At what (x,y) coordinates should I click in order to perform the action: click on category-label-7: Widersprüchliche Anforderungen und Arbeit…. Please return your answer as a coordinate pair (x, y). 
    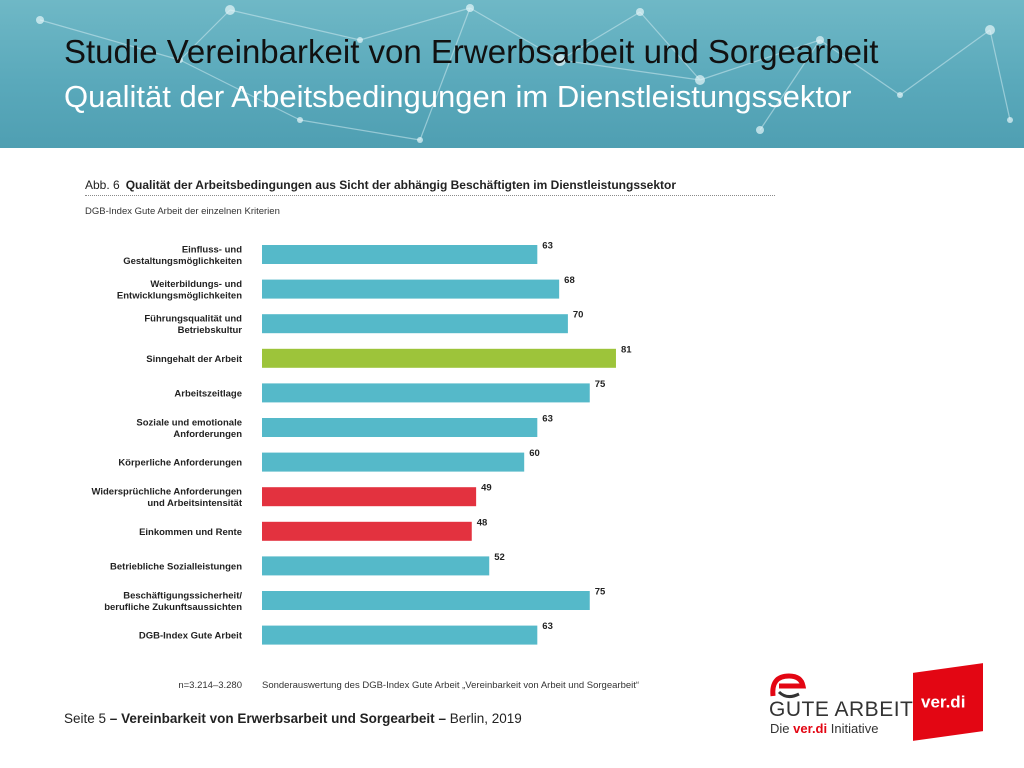
    Looking at the image, I should click on (166, 497).